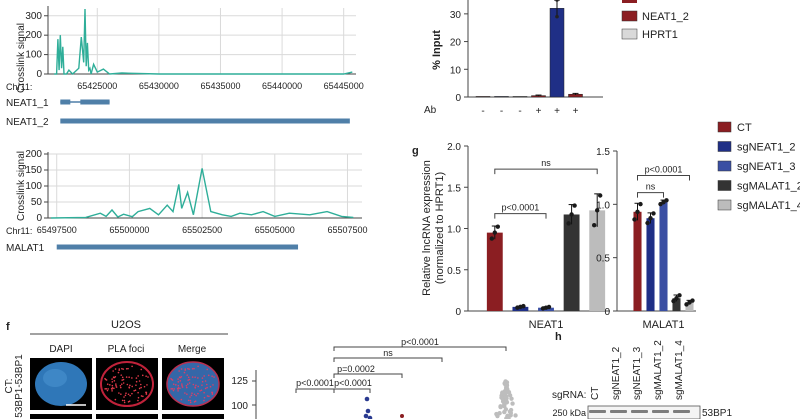 The image size is (800, 419). I want to click on neat1-signal-line, so click(203, 41).